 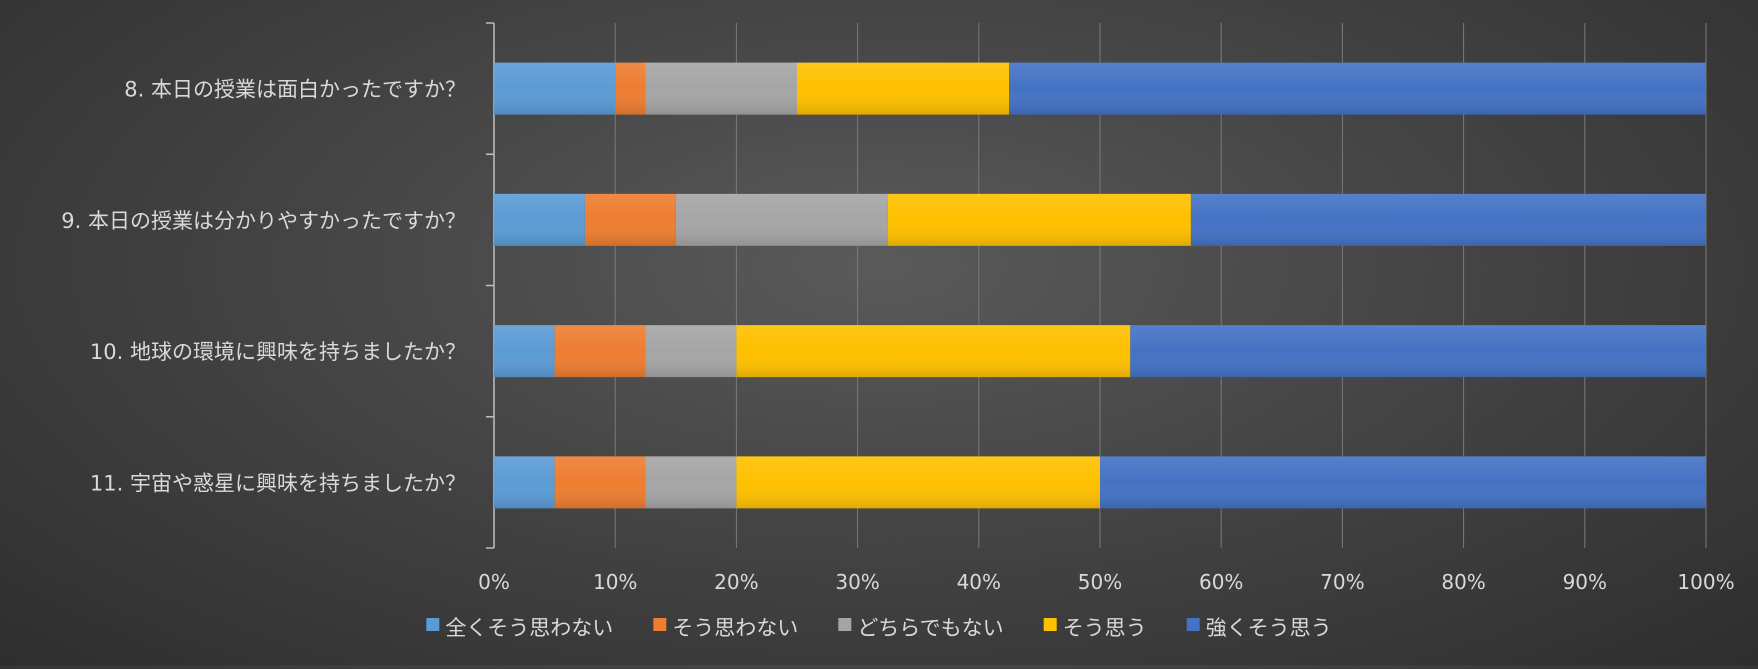 I want to click on legend-label: 全くそう思わない, so click(x=529, y=628).